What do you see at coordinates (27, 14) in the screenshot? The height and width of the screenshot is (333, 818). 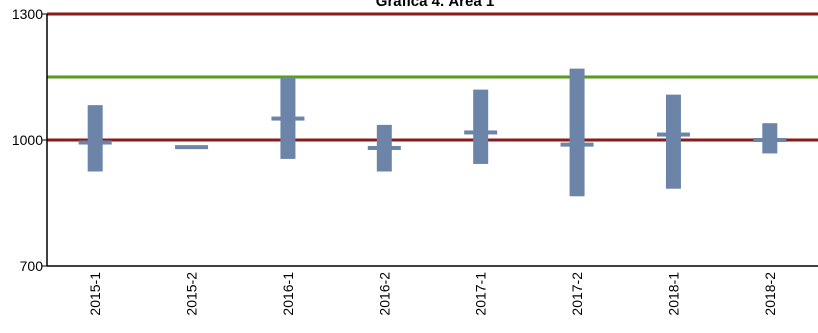 I see `y-tick-label: 1300` at bounding box center [27, 14].